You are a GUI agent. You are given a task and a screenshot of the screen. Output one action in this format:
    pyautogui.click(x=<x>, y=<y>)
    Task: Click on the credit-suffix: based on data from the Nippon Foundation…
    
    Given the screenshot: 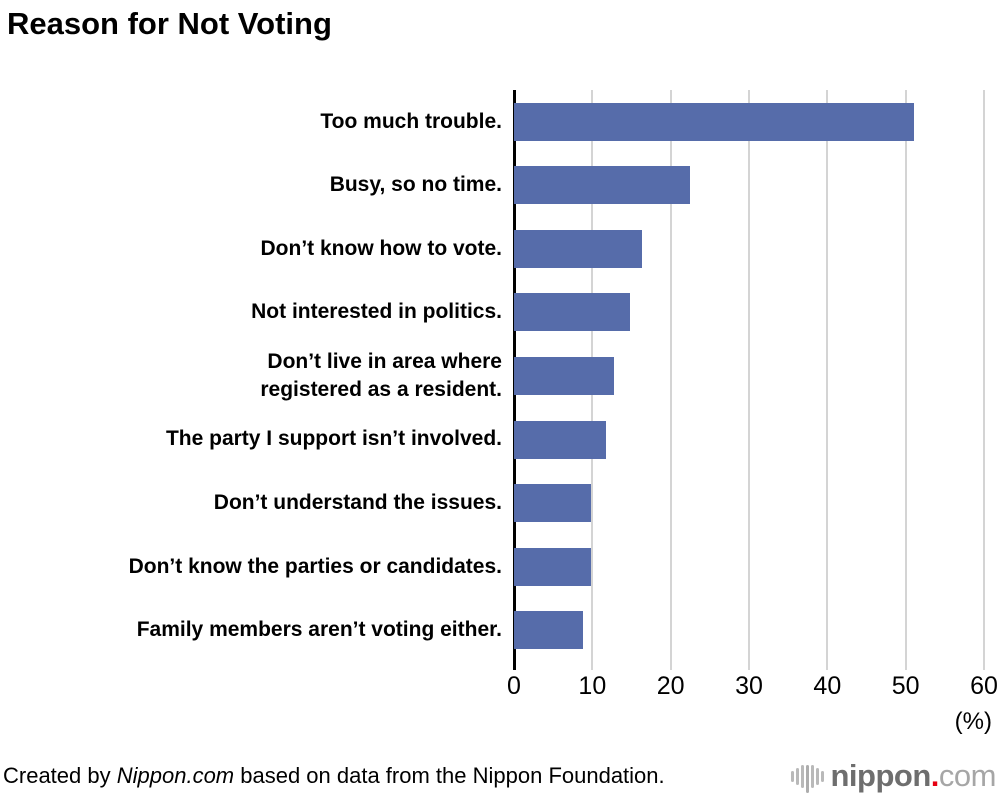 What is the action you would take?
    pyautogui.click(x=449, y=775)
    